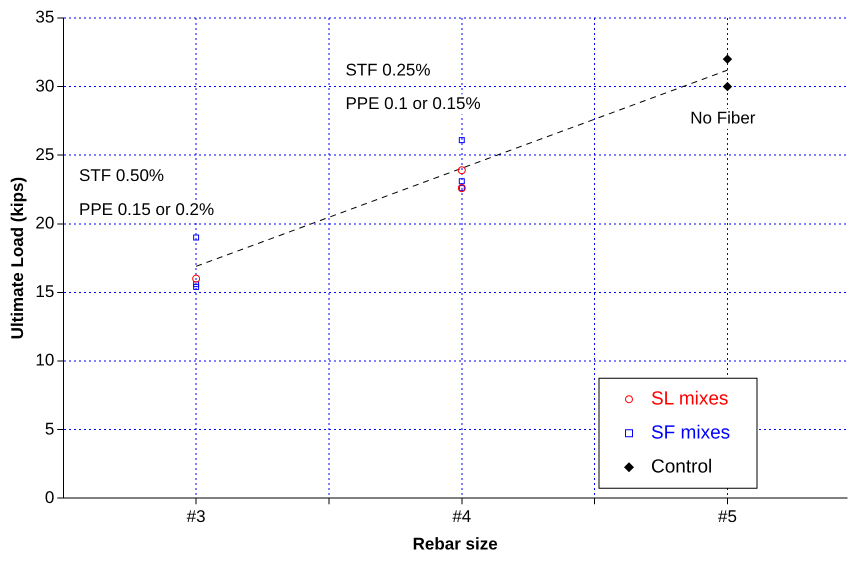  I want to click on y-tick-label: 35, so click(44, 17).